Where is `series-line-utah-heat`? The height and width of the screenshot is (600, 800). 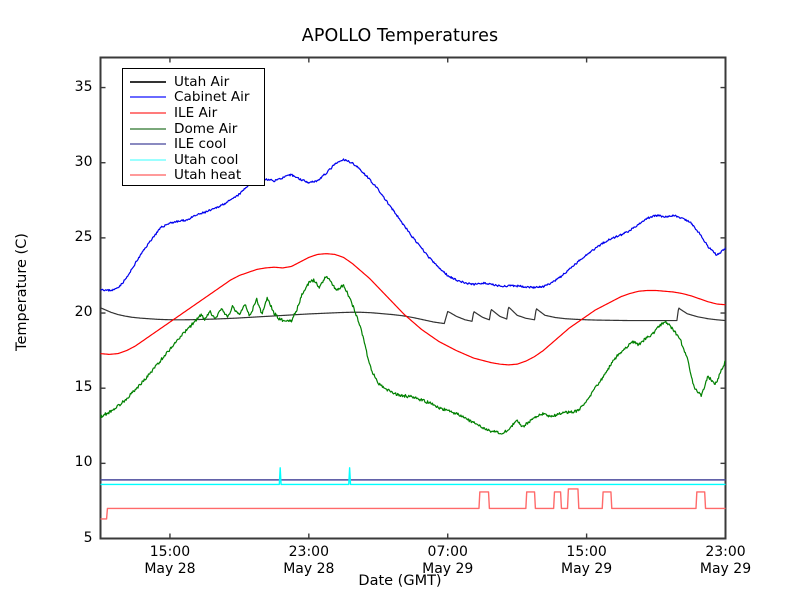 series-line-utah-heat is located at coordinates (413, 504).